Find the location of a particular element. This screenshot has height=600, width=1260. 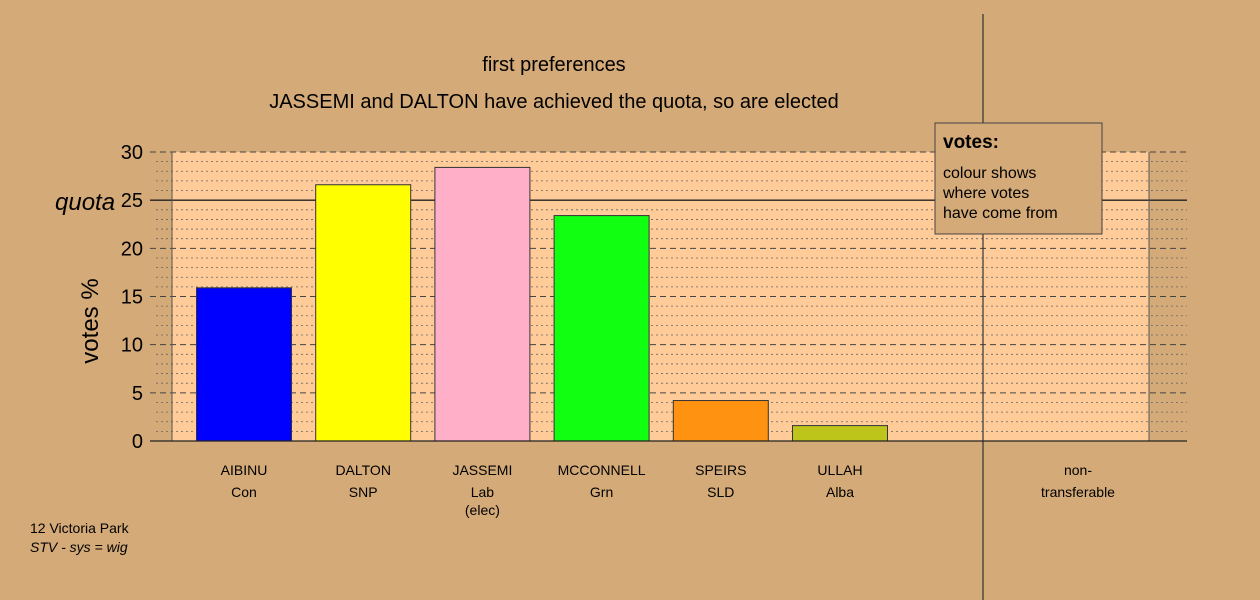

x-tick-label-party: SLD is located at coordinates (720, 492).